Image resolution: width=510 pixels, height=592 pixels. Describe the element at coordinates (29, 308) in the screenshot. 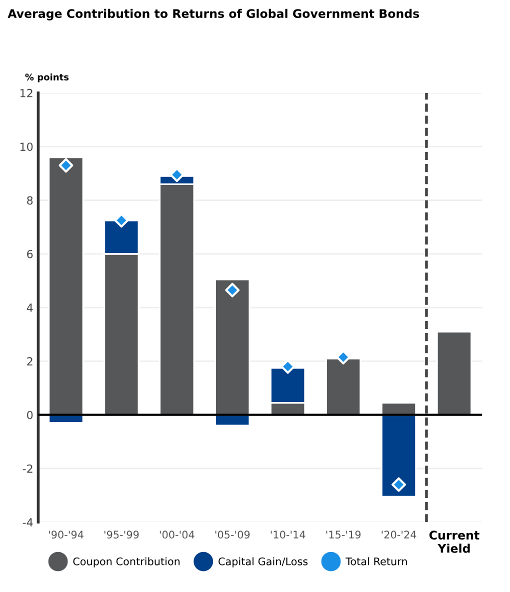

I see `y-tick-label: 4` at that location.